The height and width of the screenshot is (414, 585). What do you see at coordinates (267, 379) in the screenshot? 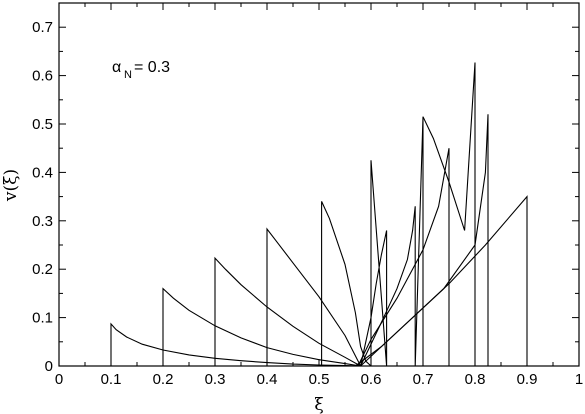
I see `x-tick-label: 0.4` at bounding box center [267, 379].